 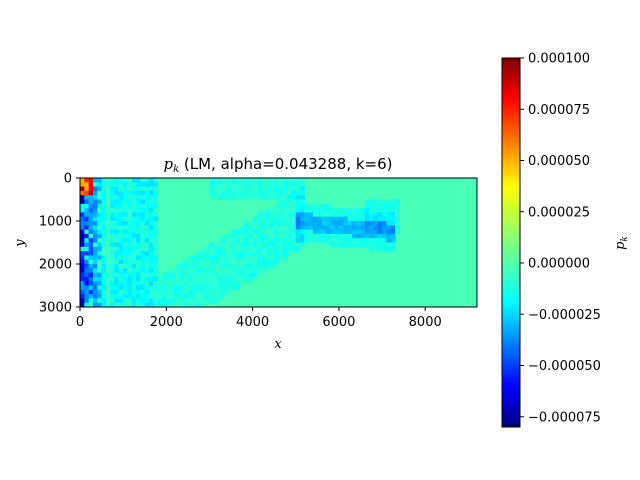 What do you see at coordinates (277, 165) in the screenshot?
I see `chart-title: pk (LM, alpha=0.043288, k=6)` at bounding box center [277, 165].